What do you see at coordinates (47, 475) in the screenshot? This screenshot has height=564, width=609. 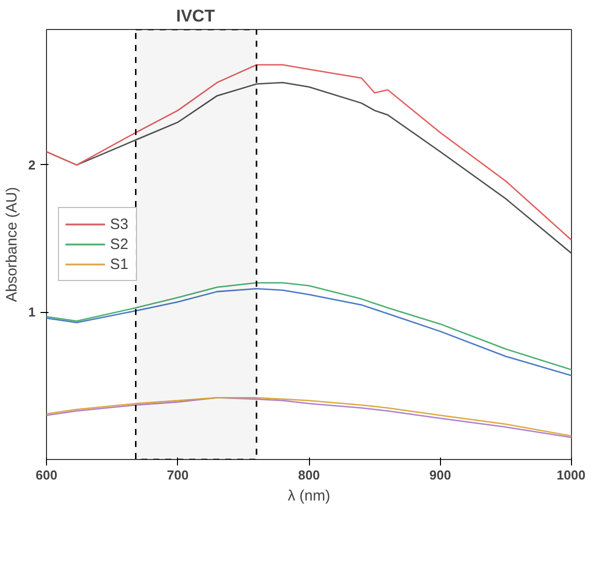 I see `x-tick-label: 600` at bounding box center [47, 475].